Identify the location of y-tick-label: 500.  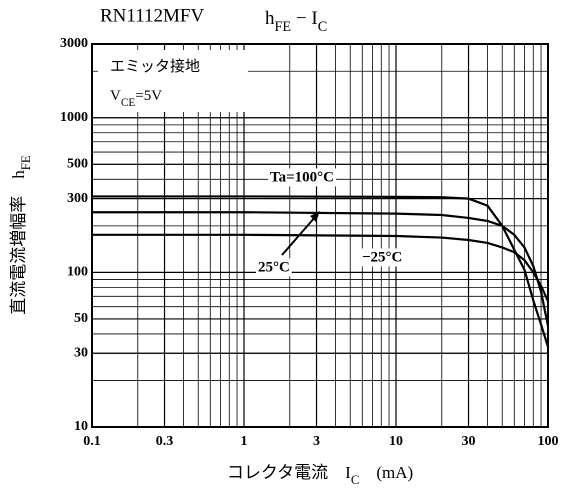
(77, 164).